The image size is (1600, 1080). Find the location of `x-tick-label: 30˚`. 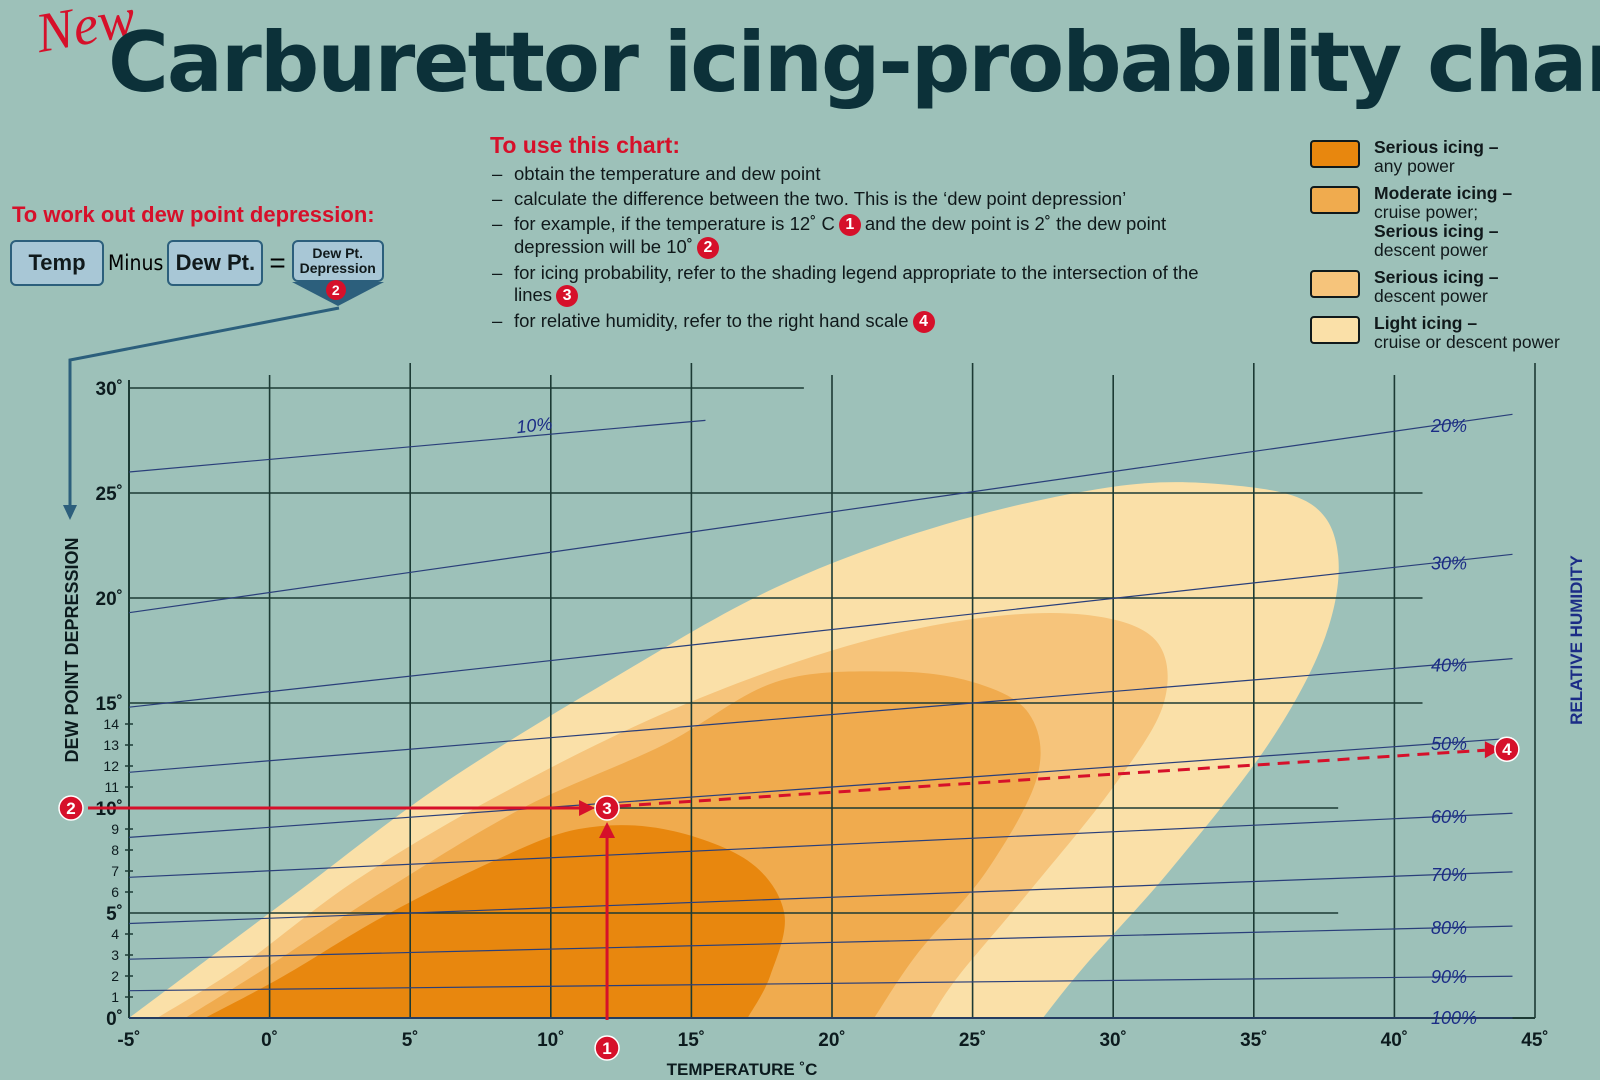

x-tick-label: 30˚ is located at coordinates (1112, 1040).